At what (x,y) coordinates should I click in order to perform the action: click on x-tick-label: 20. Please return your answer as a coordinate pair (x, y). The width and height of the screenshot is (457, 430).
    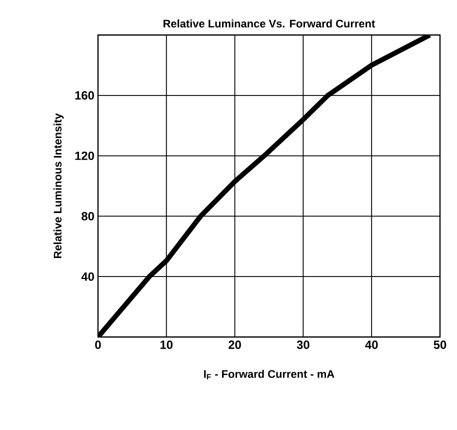
    Looking at the image, I should click on (234, 344).